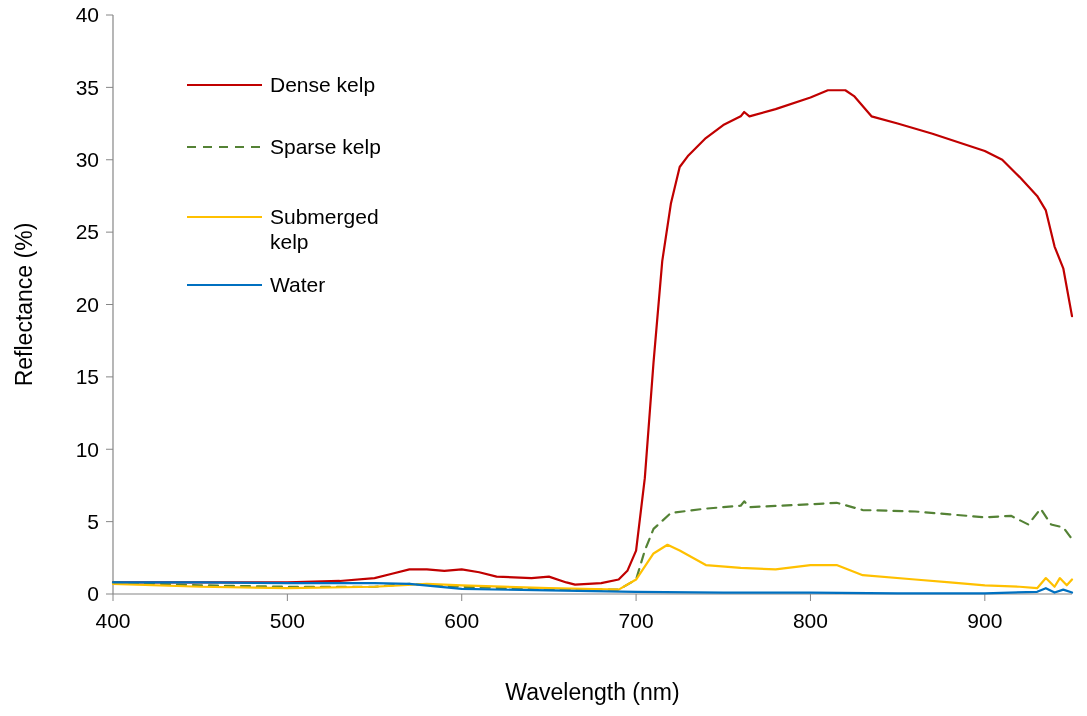 The image size is (1087, 716). Describe the element at coordinates (93, 594) in the screenshot. I see `y-tick-label: 0` at that location.